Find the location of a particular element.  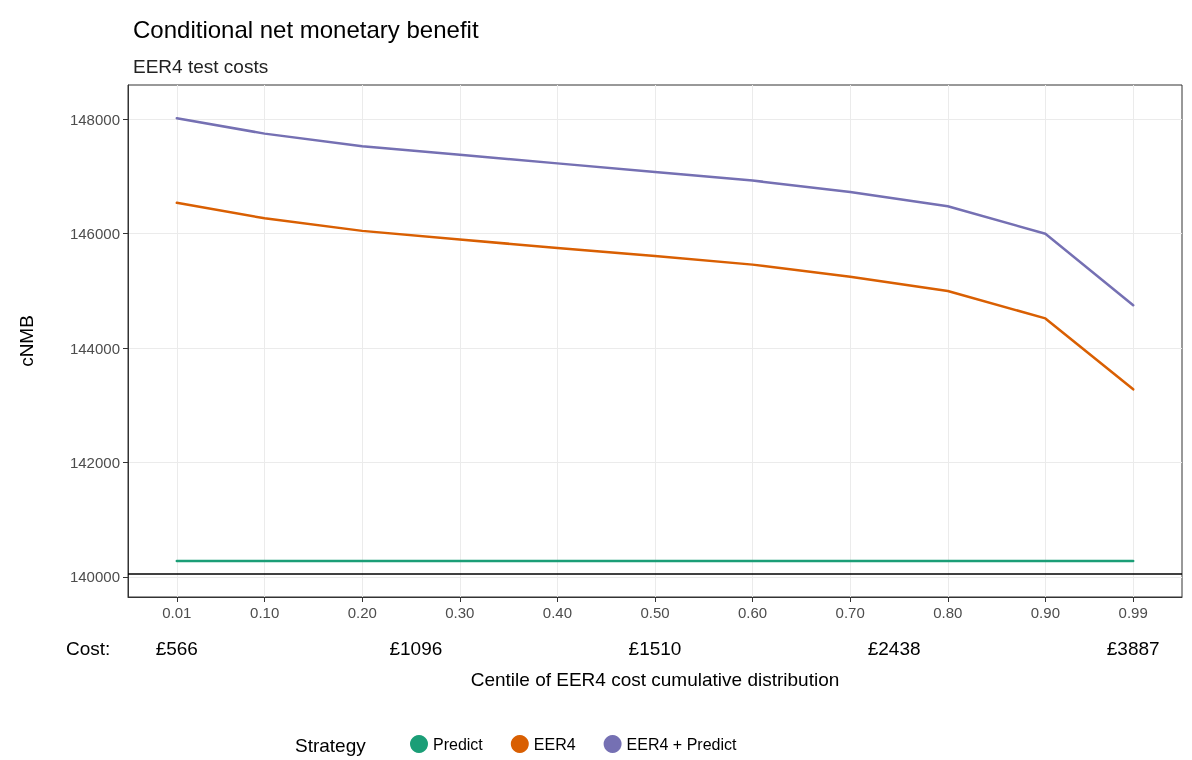

text: £3887 is located at coordinates (1133, 648).